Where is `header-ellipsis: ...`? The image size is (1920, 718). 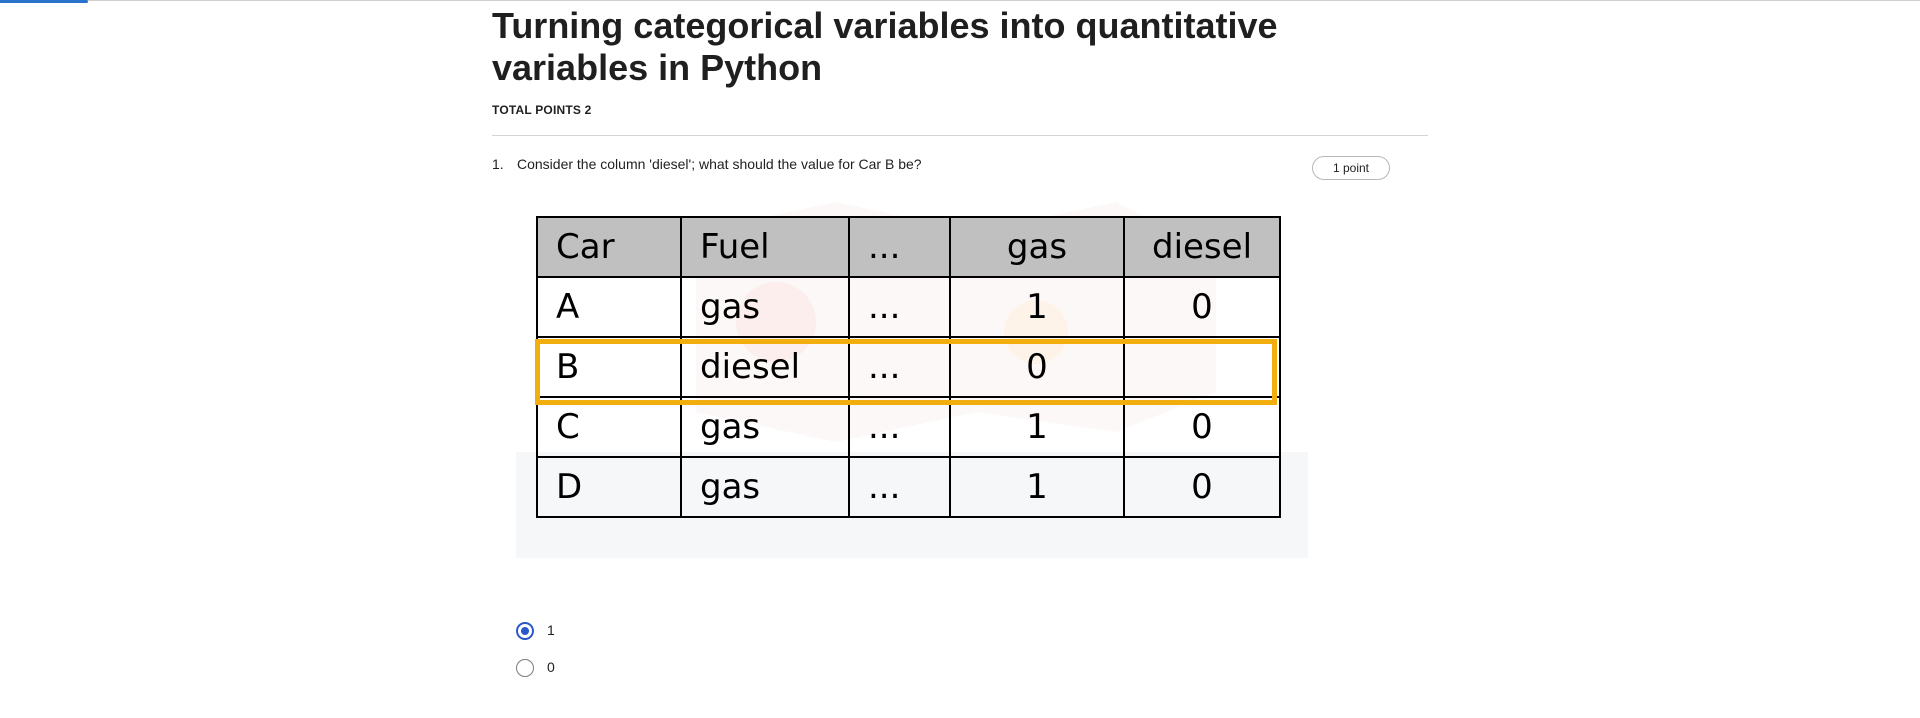
header-ellipsis: ... is located at coordinates (899, 247).